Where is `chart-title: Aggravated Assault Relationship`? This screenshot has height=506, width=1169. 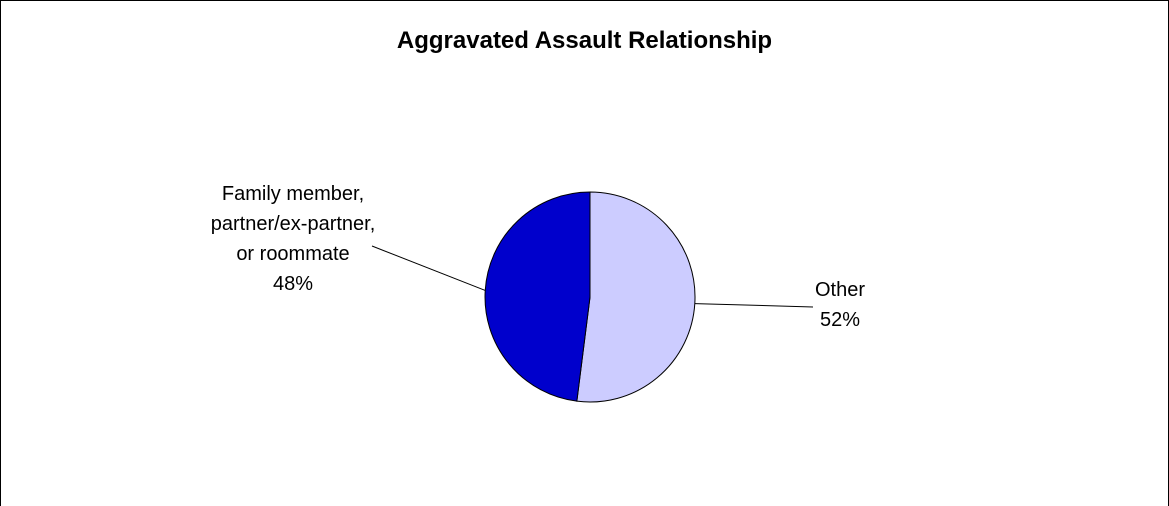
chart-title: Aggravated Assault Relationship is located at coordinates (584, 40).